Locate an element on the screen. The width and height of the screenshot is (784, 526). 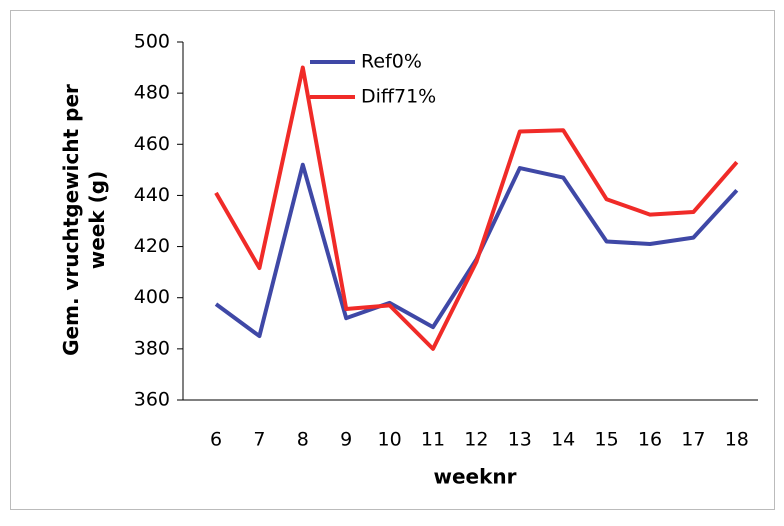
x-tick-label: 14 is located at coordinates (563, 440).